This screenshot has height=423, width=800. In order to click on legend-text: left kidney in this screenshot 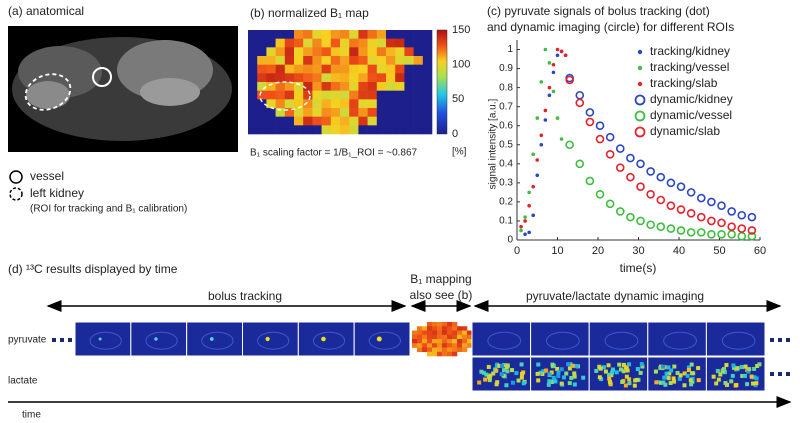, I will do `click(57, 193)`.